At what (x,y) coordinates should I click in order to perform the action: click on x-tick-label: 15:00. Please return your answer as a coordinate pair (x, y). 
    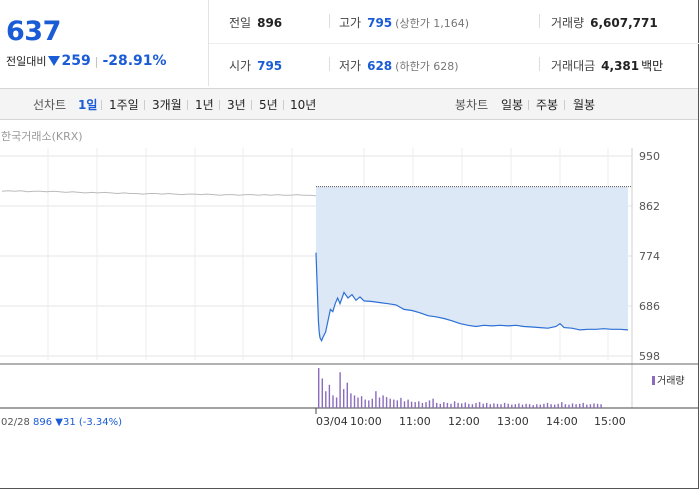
    Looking at the image, I should click on (610, 421).